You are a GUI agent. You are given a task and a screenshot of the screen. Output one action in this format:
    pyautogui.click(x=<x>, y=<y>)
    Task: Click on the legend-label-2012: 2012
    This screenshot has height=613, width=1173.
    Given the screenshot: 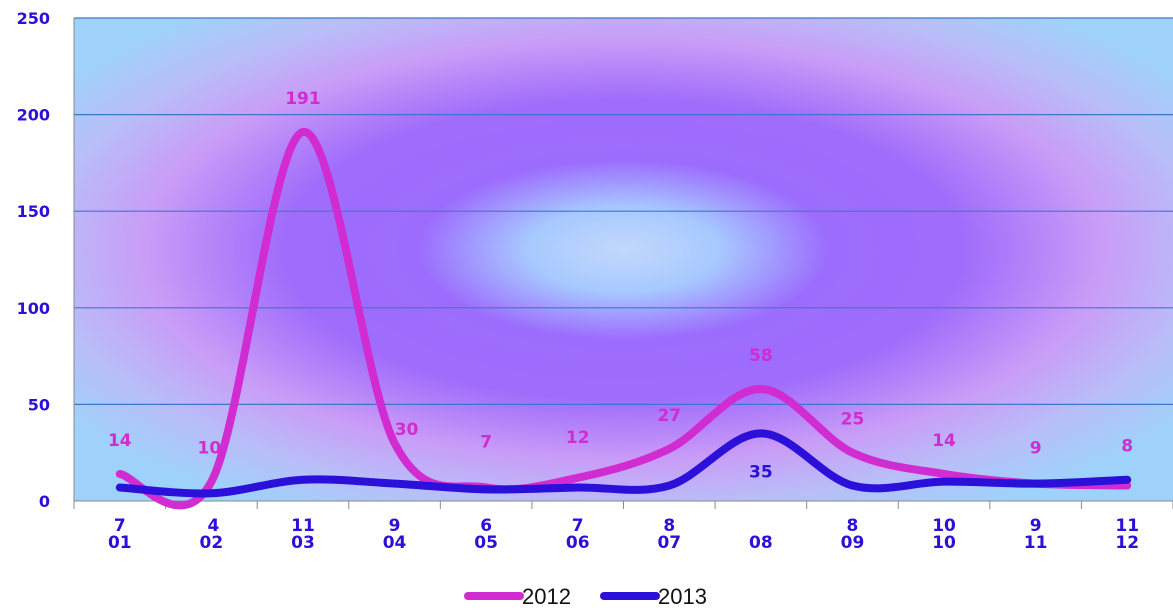 What is the action you would take?
    pyautogui.click(x=546, y=596)
    